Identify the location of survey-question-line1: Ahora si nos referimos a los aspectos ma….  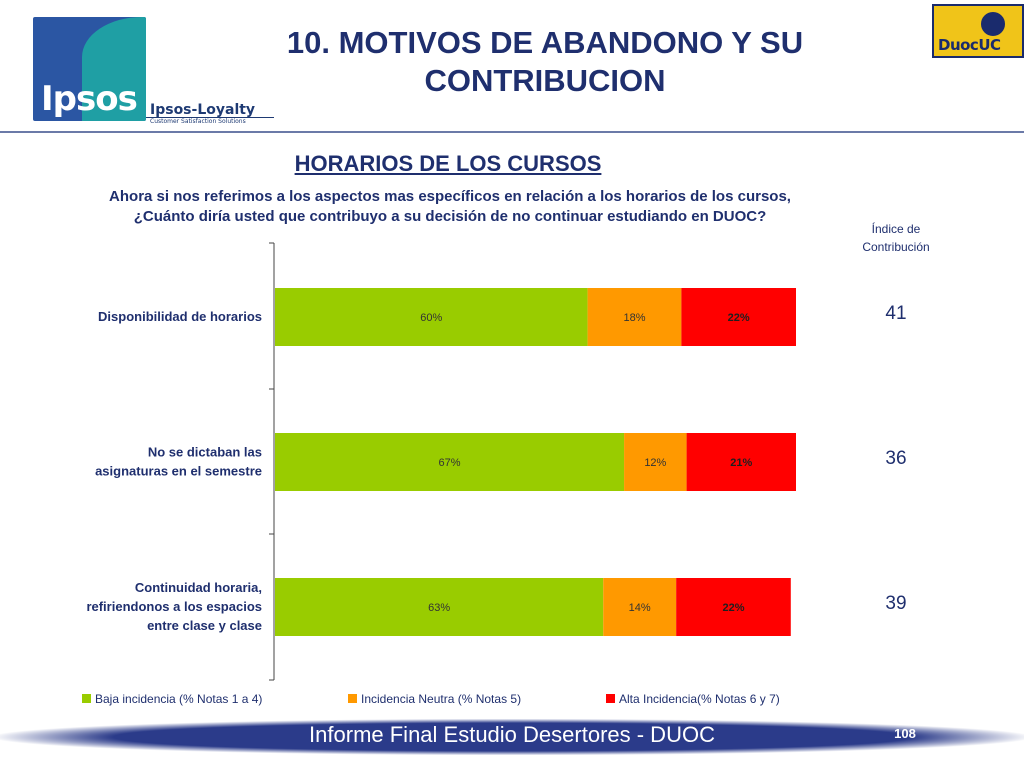
(450, 196).